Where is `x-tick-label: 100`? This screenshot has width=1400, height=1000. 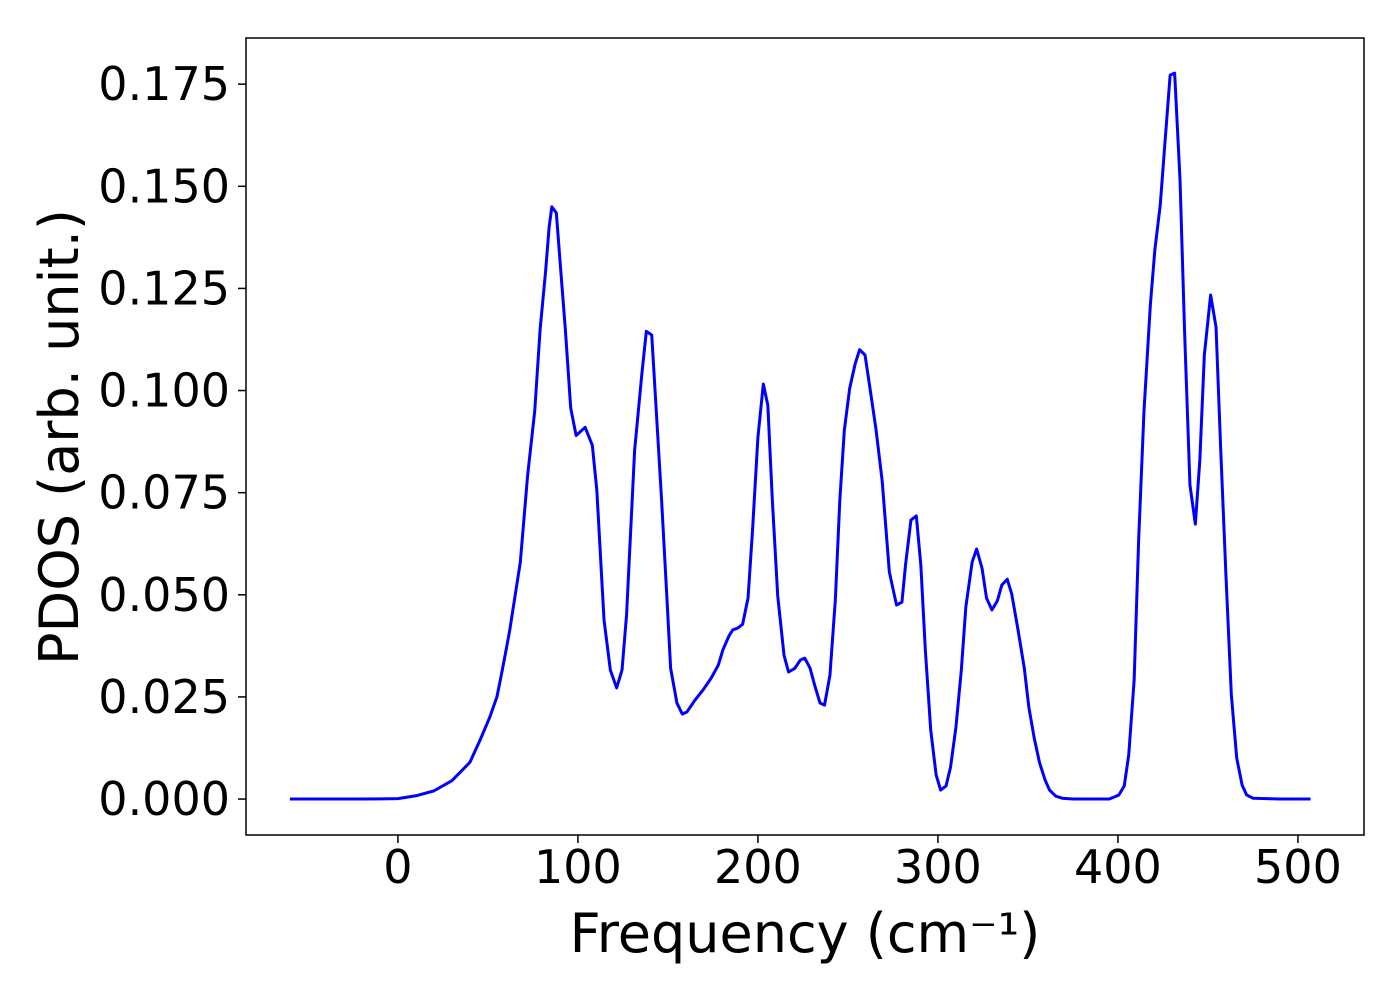 x-tick-label: 100 is located at coordinates (578, 867).